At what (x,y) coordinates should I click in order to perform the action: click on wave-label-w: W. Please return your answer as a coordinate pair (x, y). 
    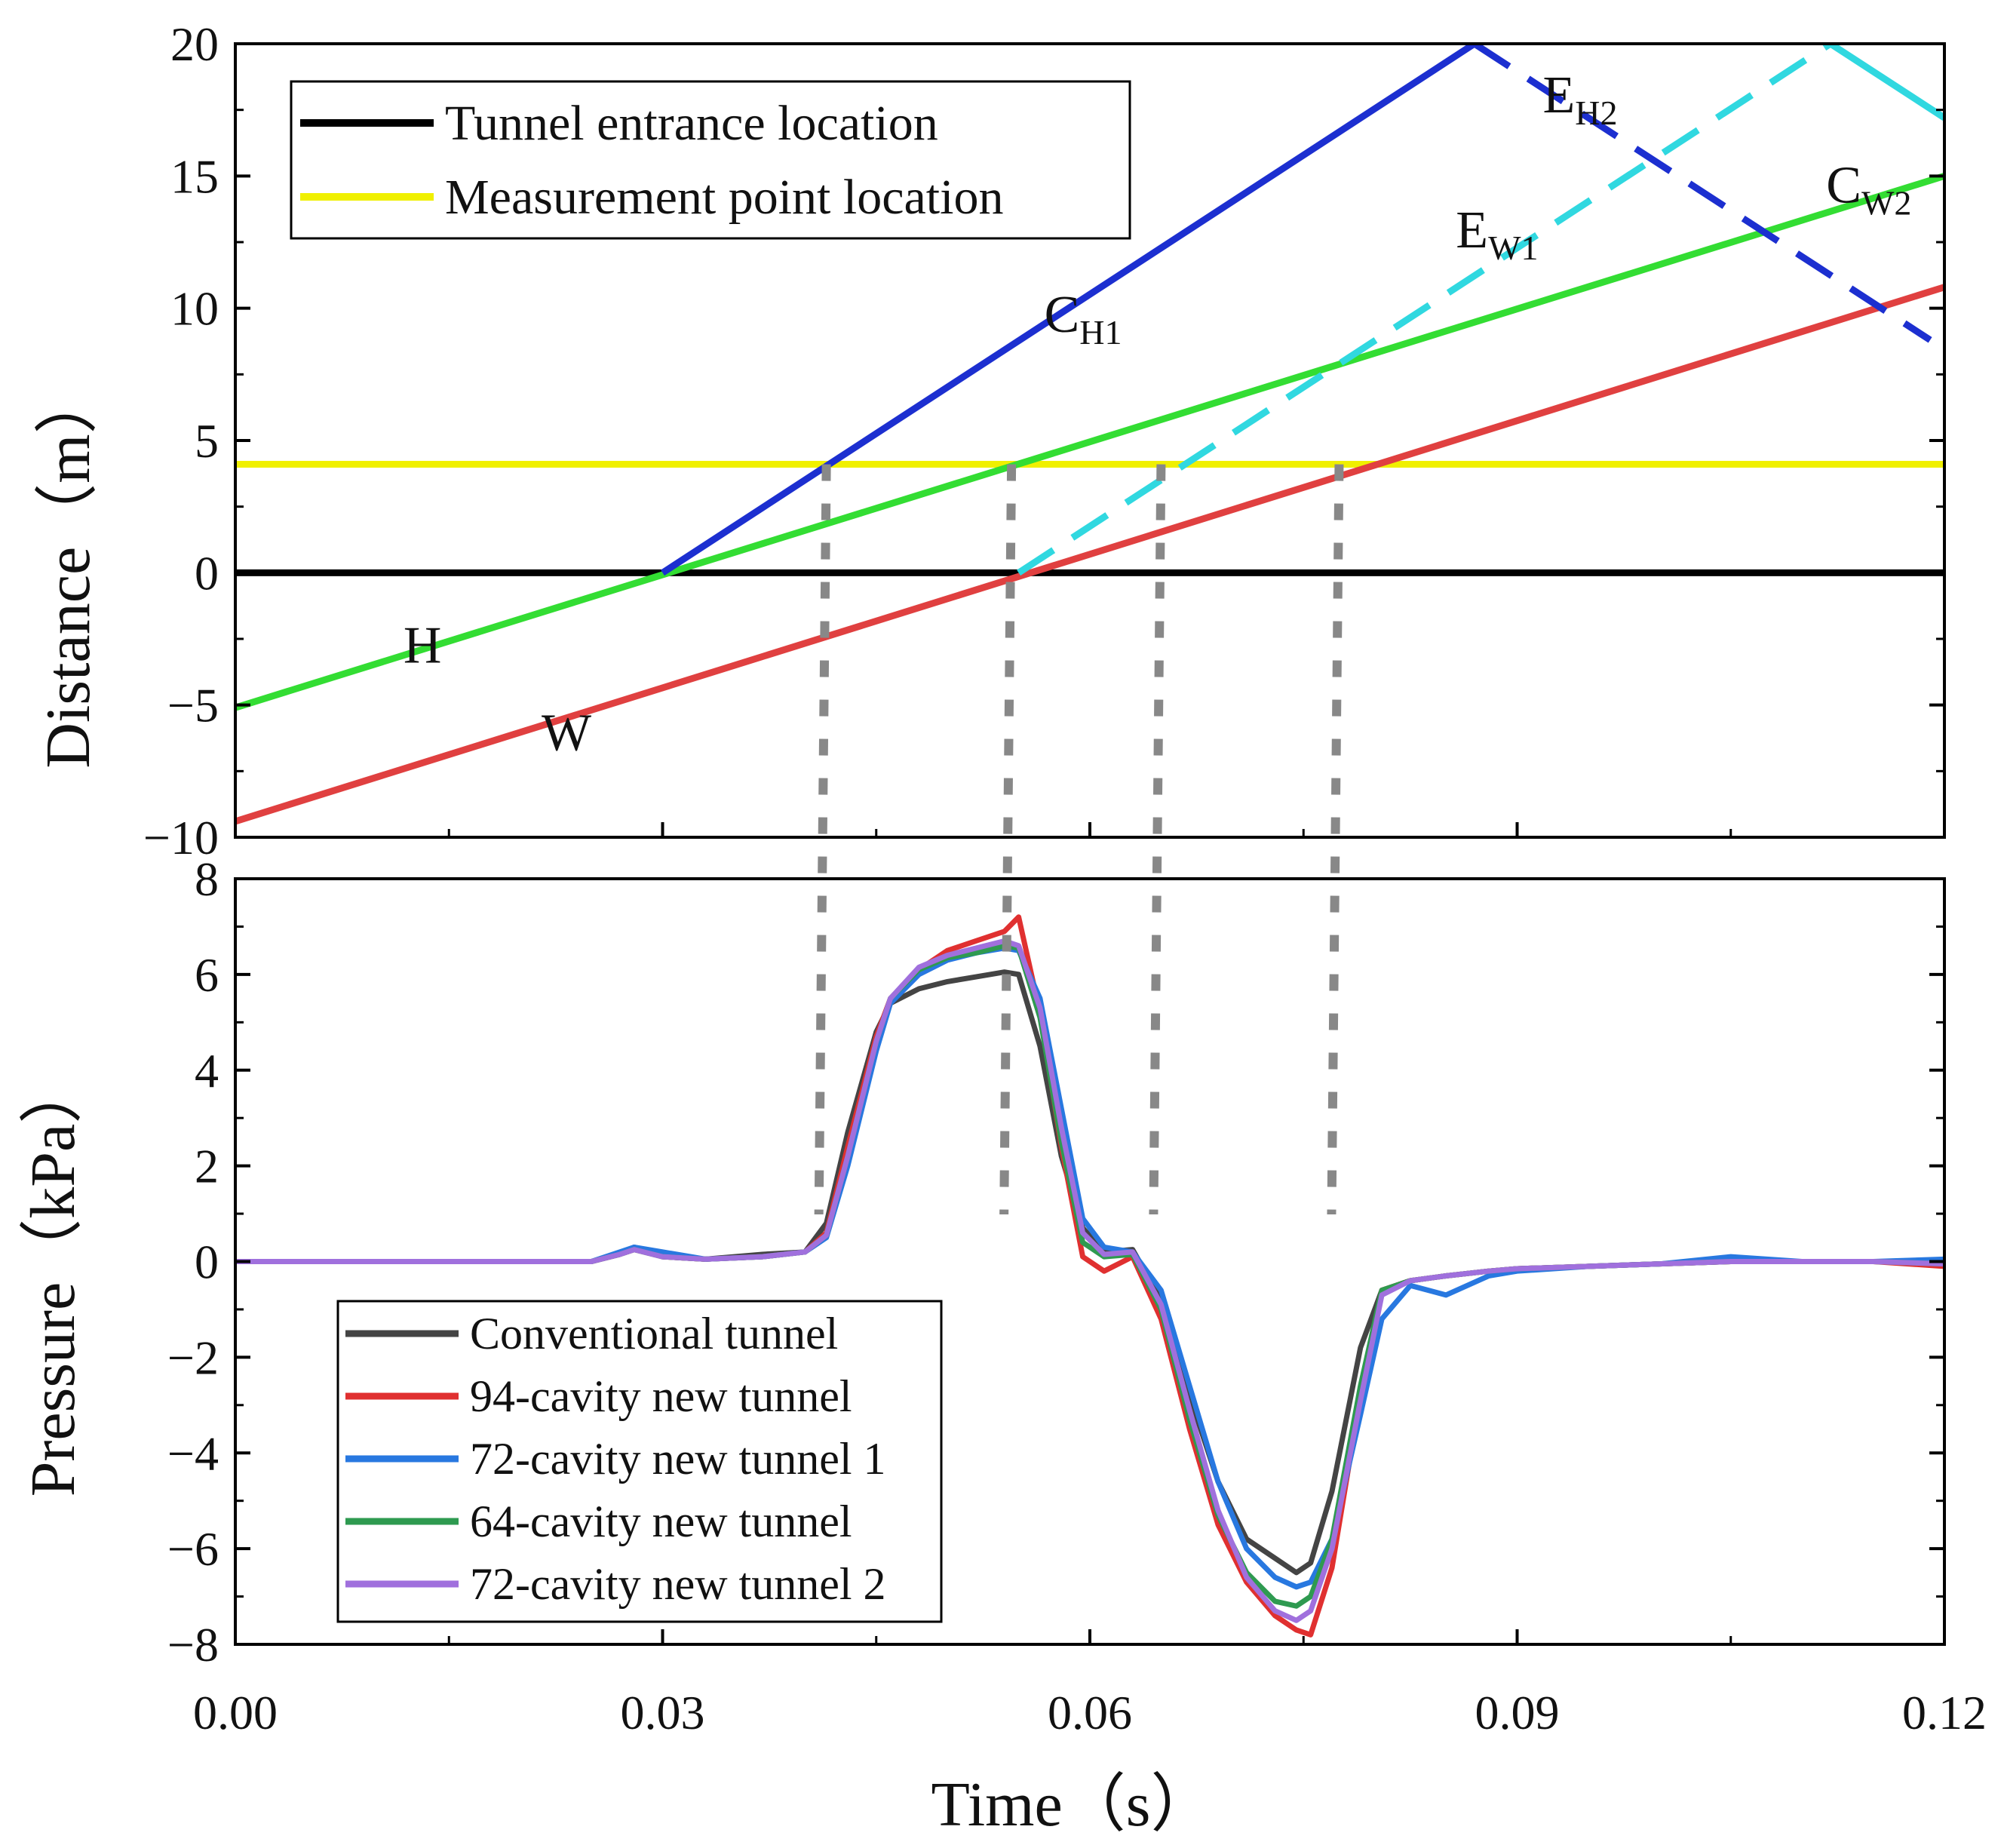
    Looking at the image, I should click on (566, 733).